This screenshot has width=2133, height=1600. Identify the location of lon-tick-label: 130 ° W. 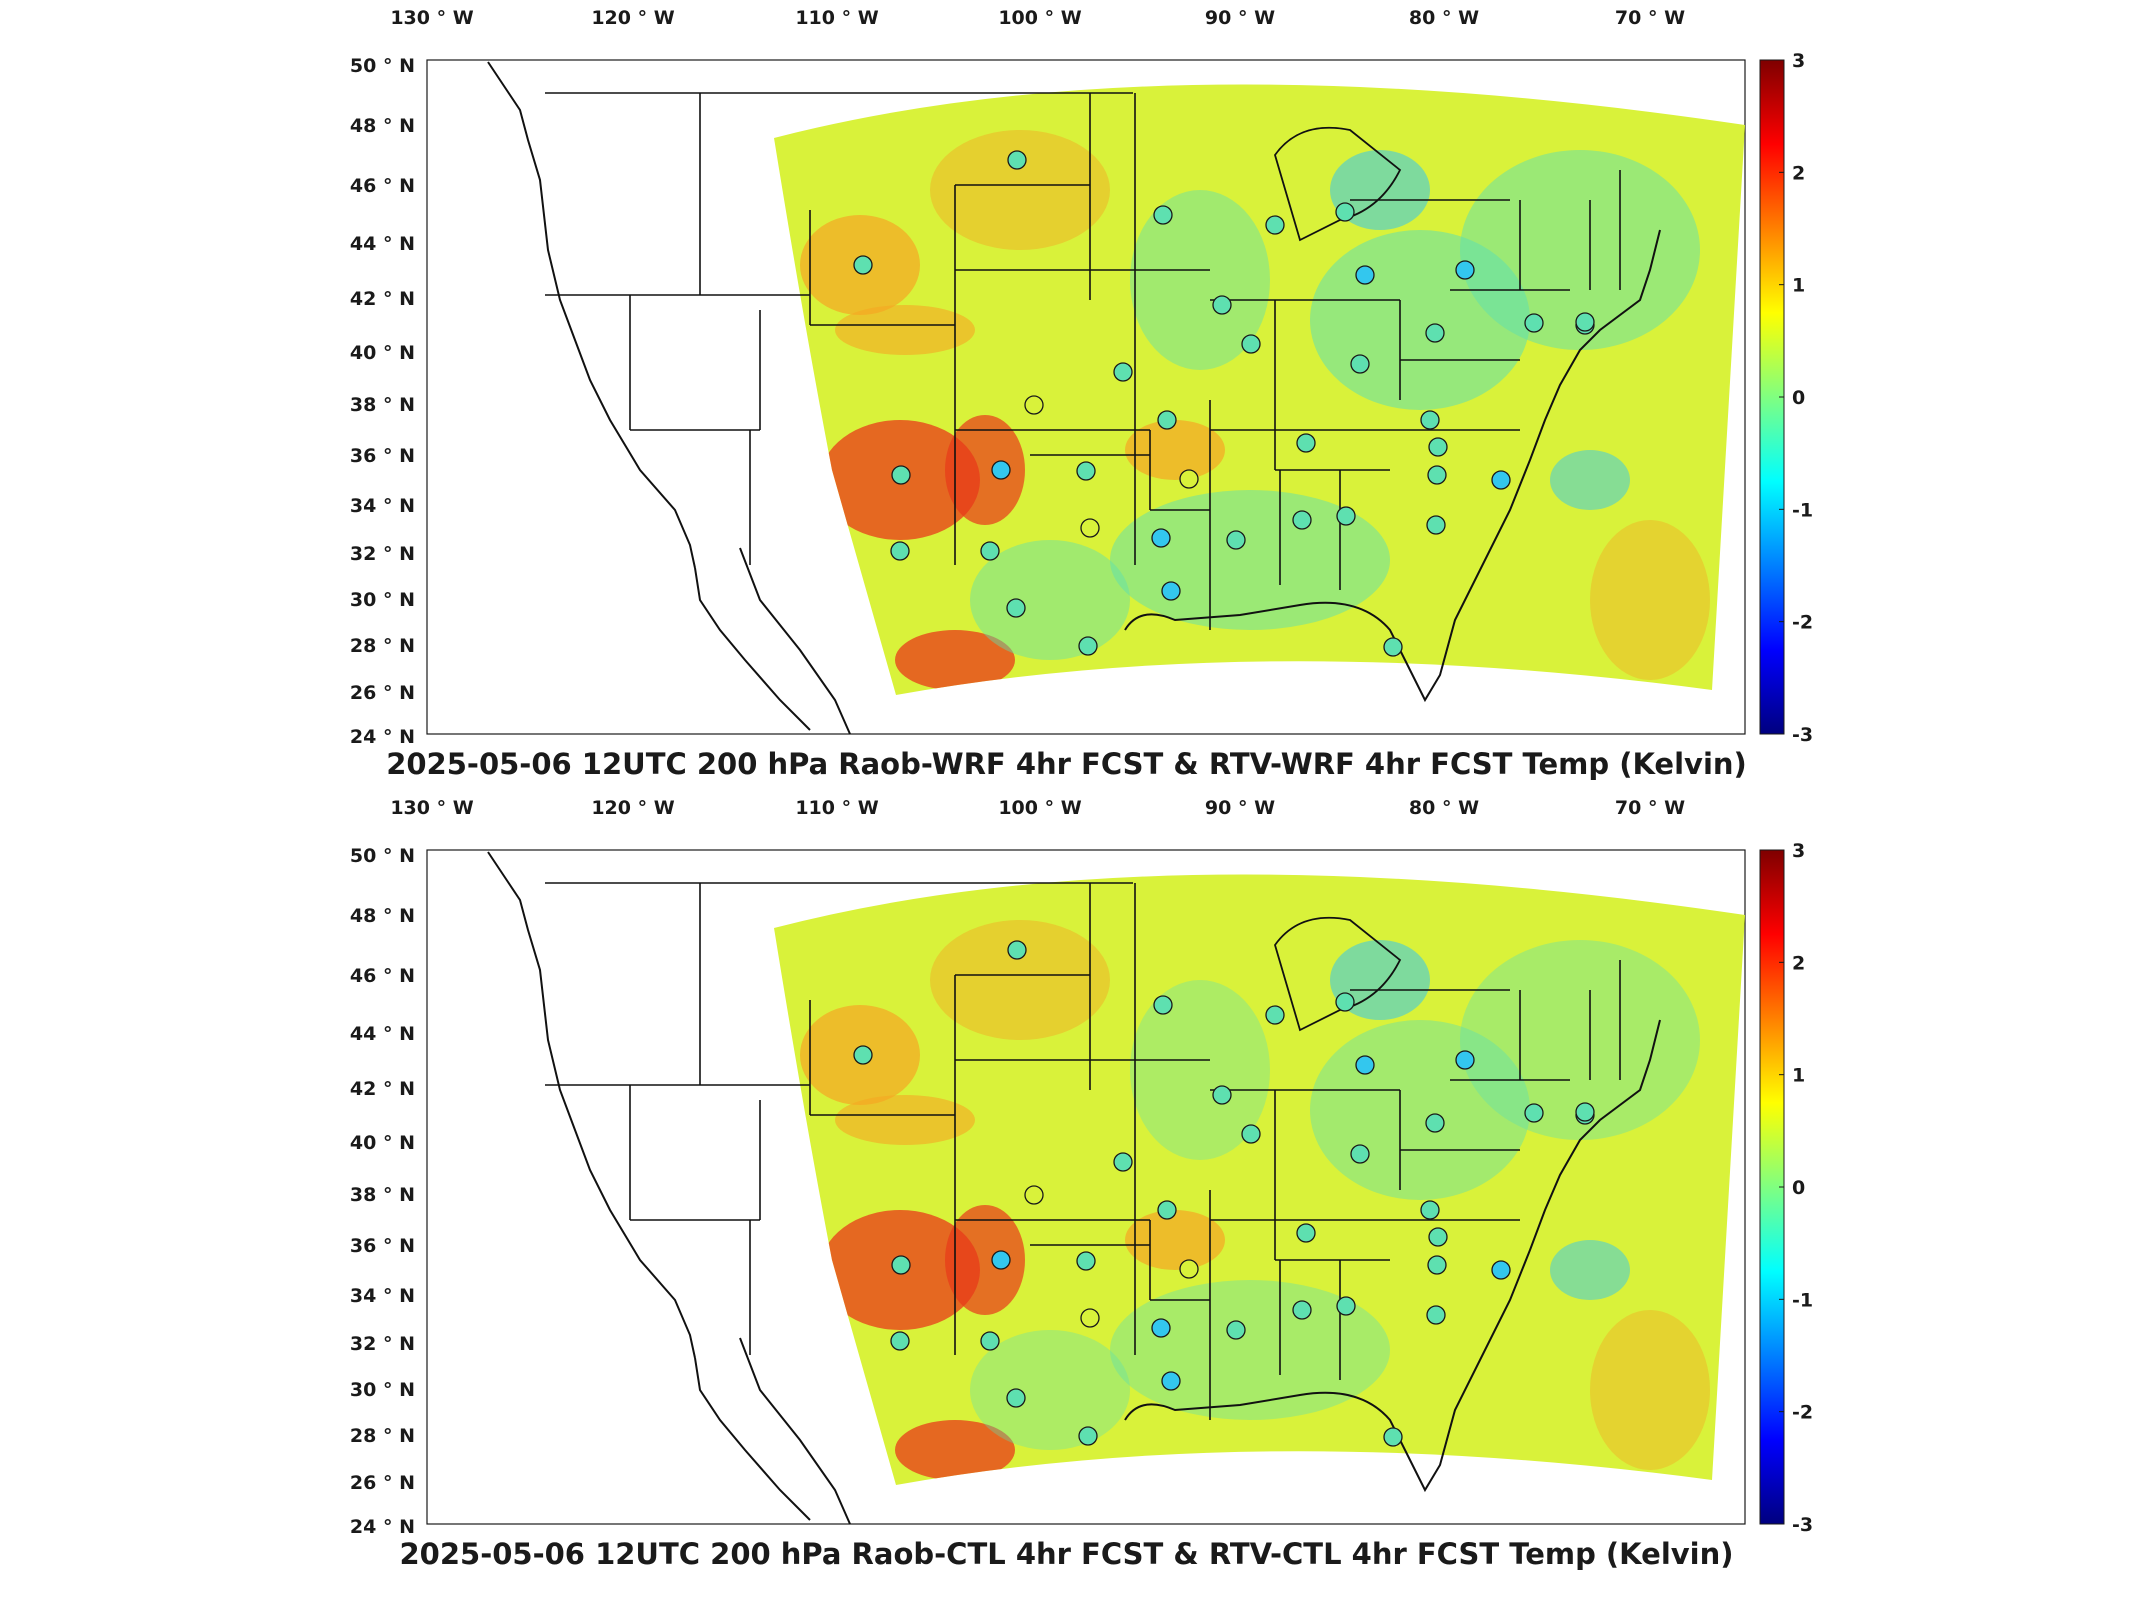
(431, 18).